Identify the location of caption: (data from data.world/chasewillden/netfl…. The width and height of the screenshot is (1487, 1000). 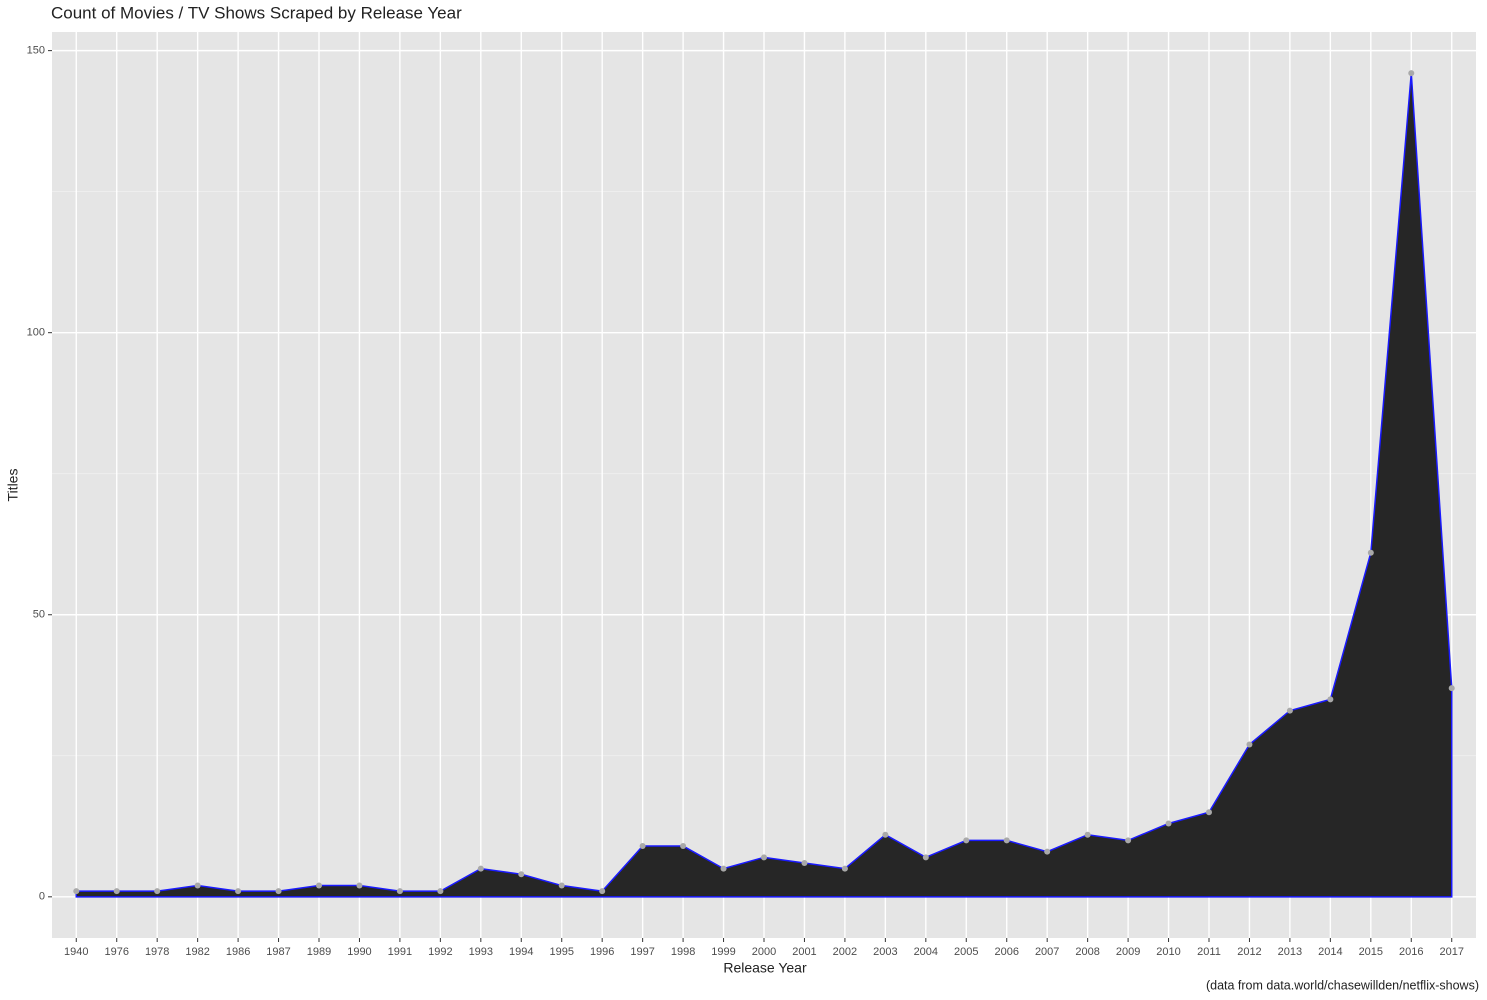
(1342, 985).